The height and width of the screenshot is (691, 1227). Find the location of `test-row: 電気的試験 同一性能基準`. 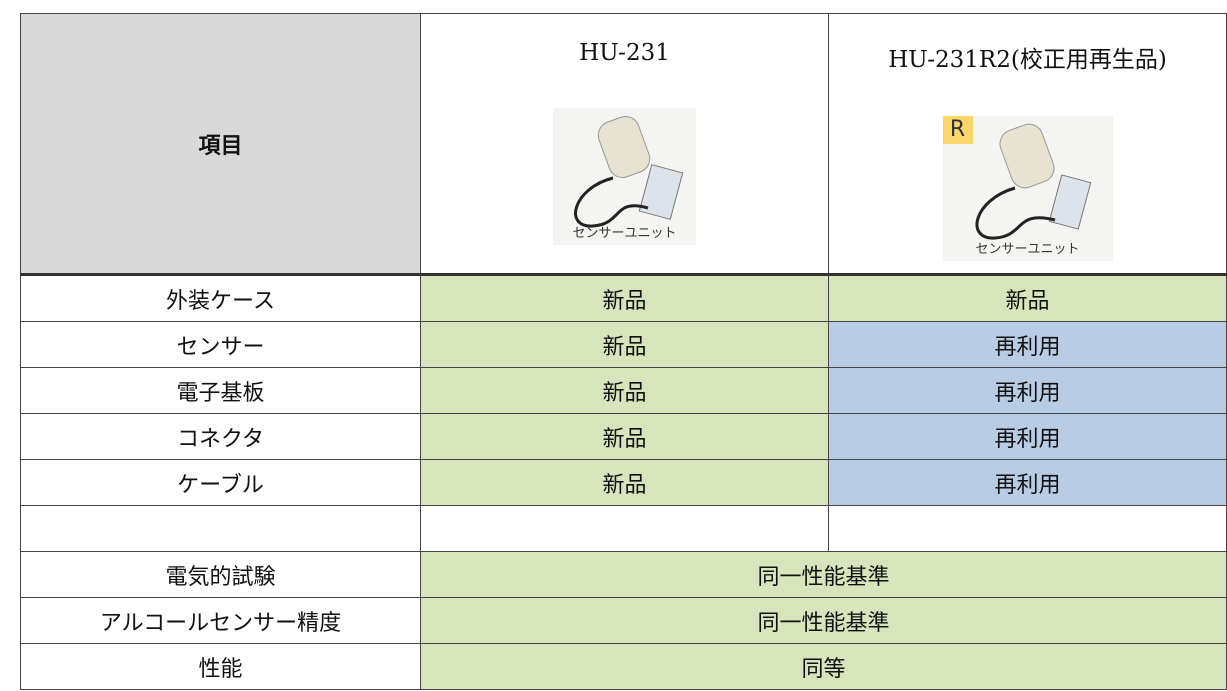

test-row: 電気的試験 同一性能基準 is located at coordinates (623, 574).